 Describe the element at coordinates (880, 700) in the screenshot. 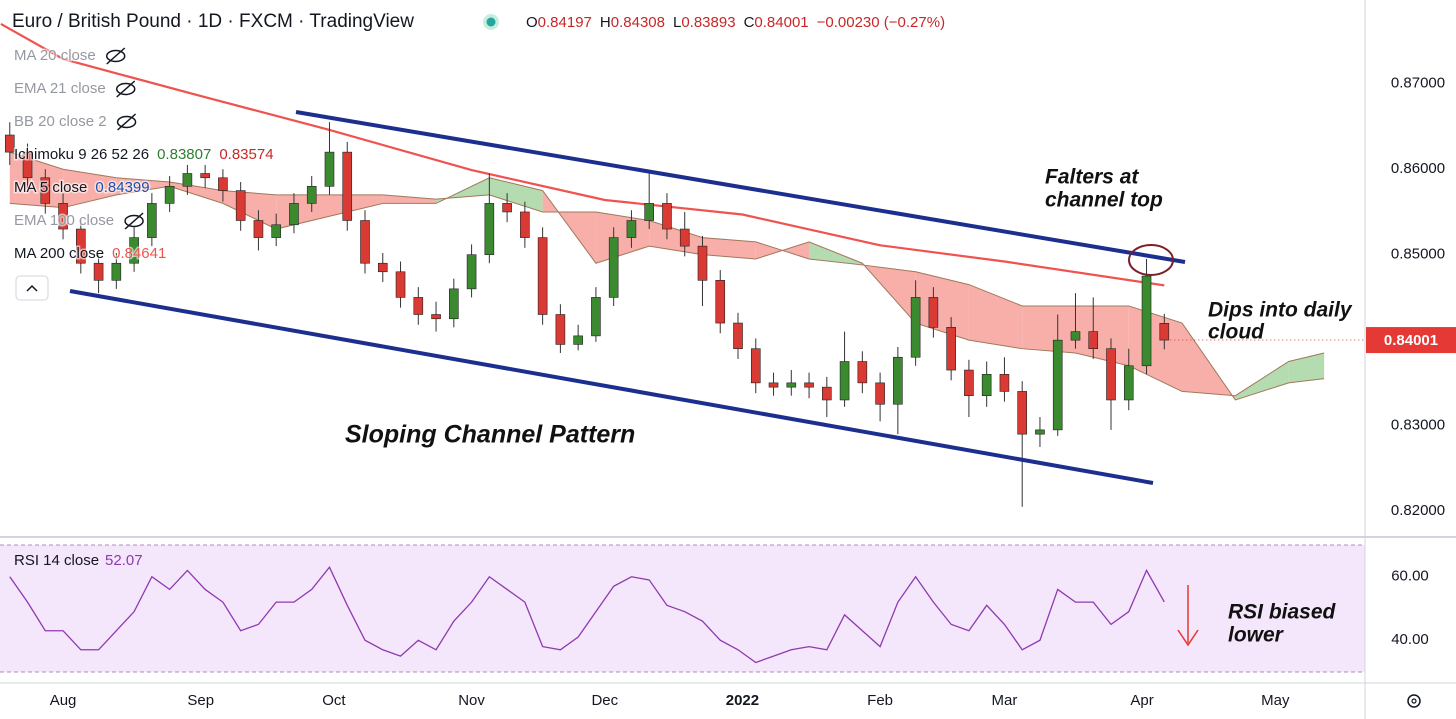

I see `x-tick-label: Feb` at that location.